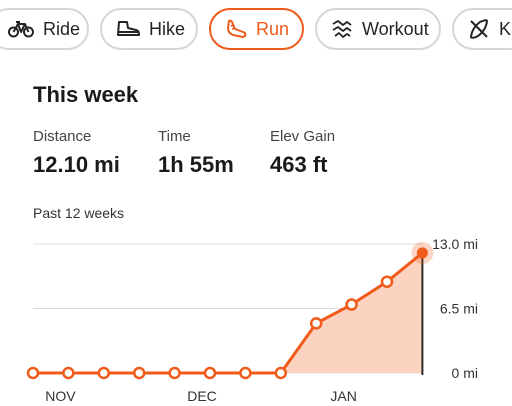 The image size is (512, 406). Describe the element at coordinates (479, 29) in the screenshot. I see `kayak-icon` at that location.